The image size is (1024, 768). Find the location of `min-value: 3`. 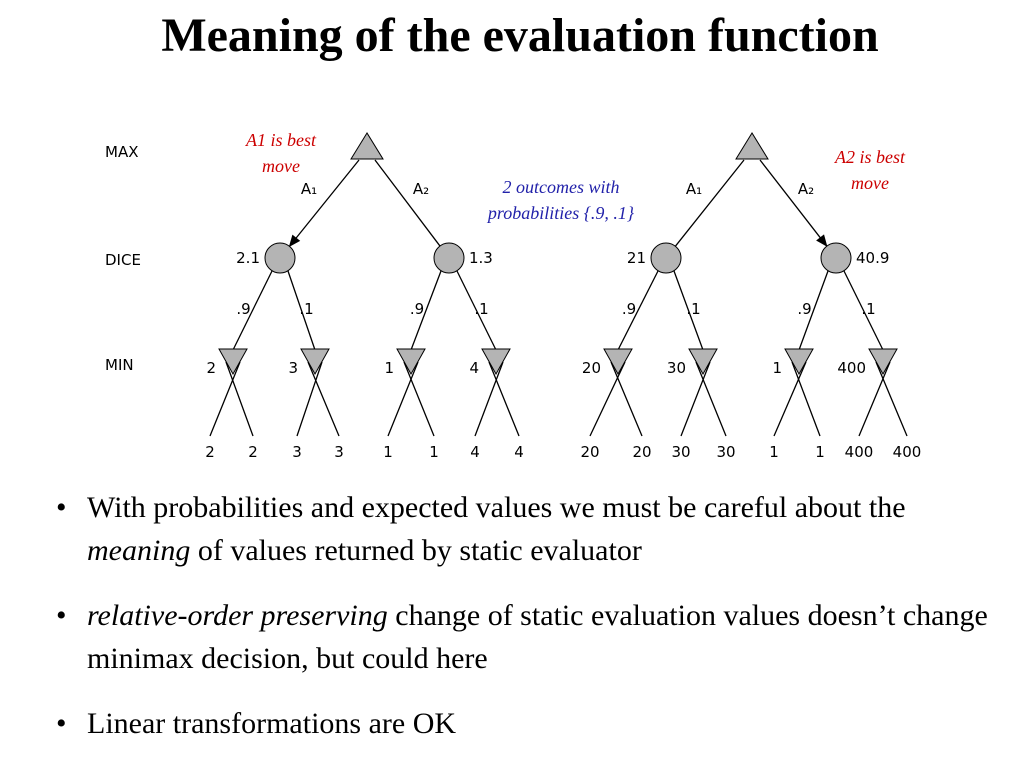

min-value: 3 is located at coordinates (293, 368).